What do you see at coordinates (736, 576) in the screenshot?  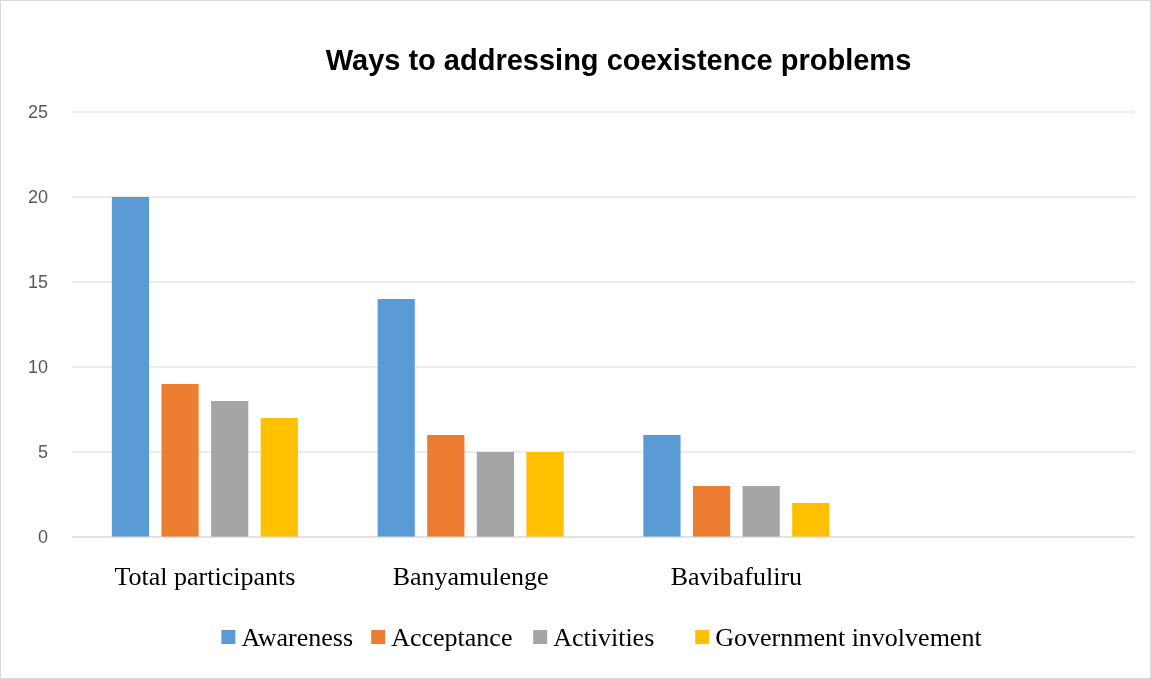 I see `x-tick-label: Bavibafuliru` at bounding box center [736, 576].